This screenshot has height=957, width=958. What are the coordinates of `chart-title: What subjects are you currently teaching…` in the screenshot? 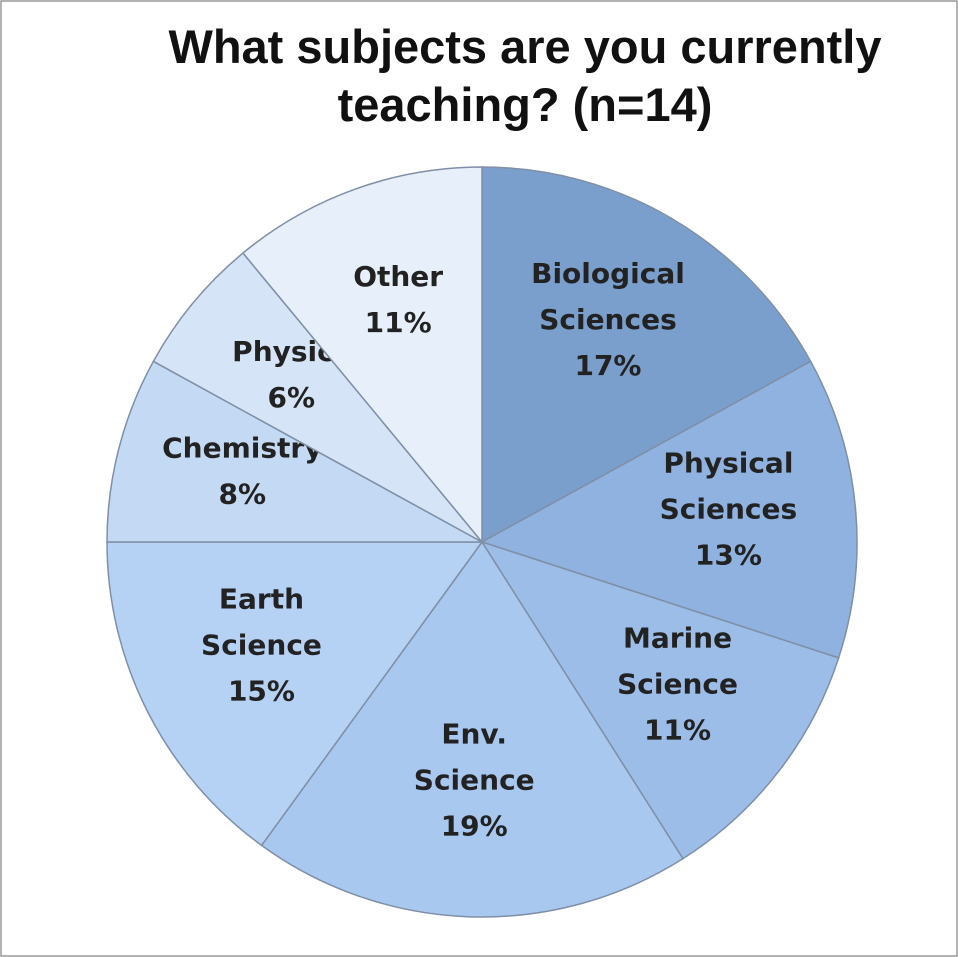 It's located at (525, 75).